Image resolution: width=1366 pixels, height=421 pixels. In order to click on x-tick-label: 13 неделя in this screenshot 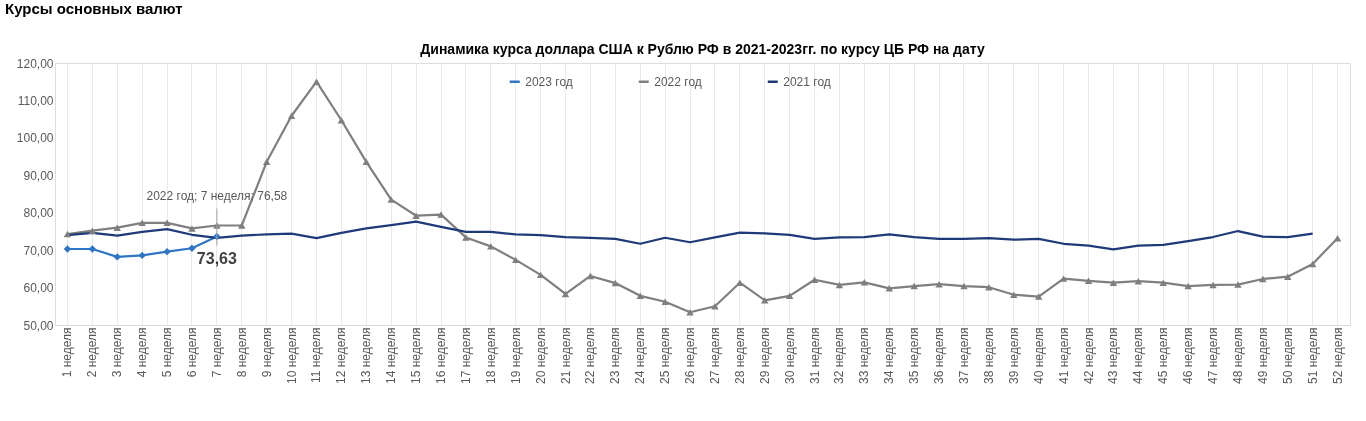, I will do `click(366, 355)`.